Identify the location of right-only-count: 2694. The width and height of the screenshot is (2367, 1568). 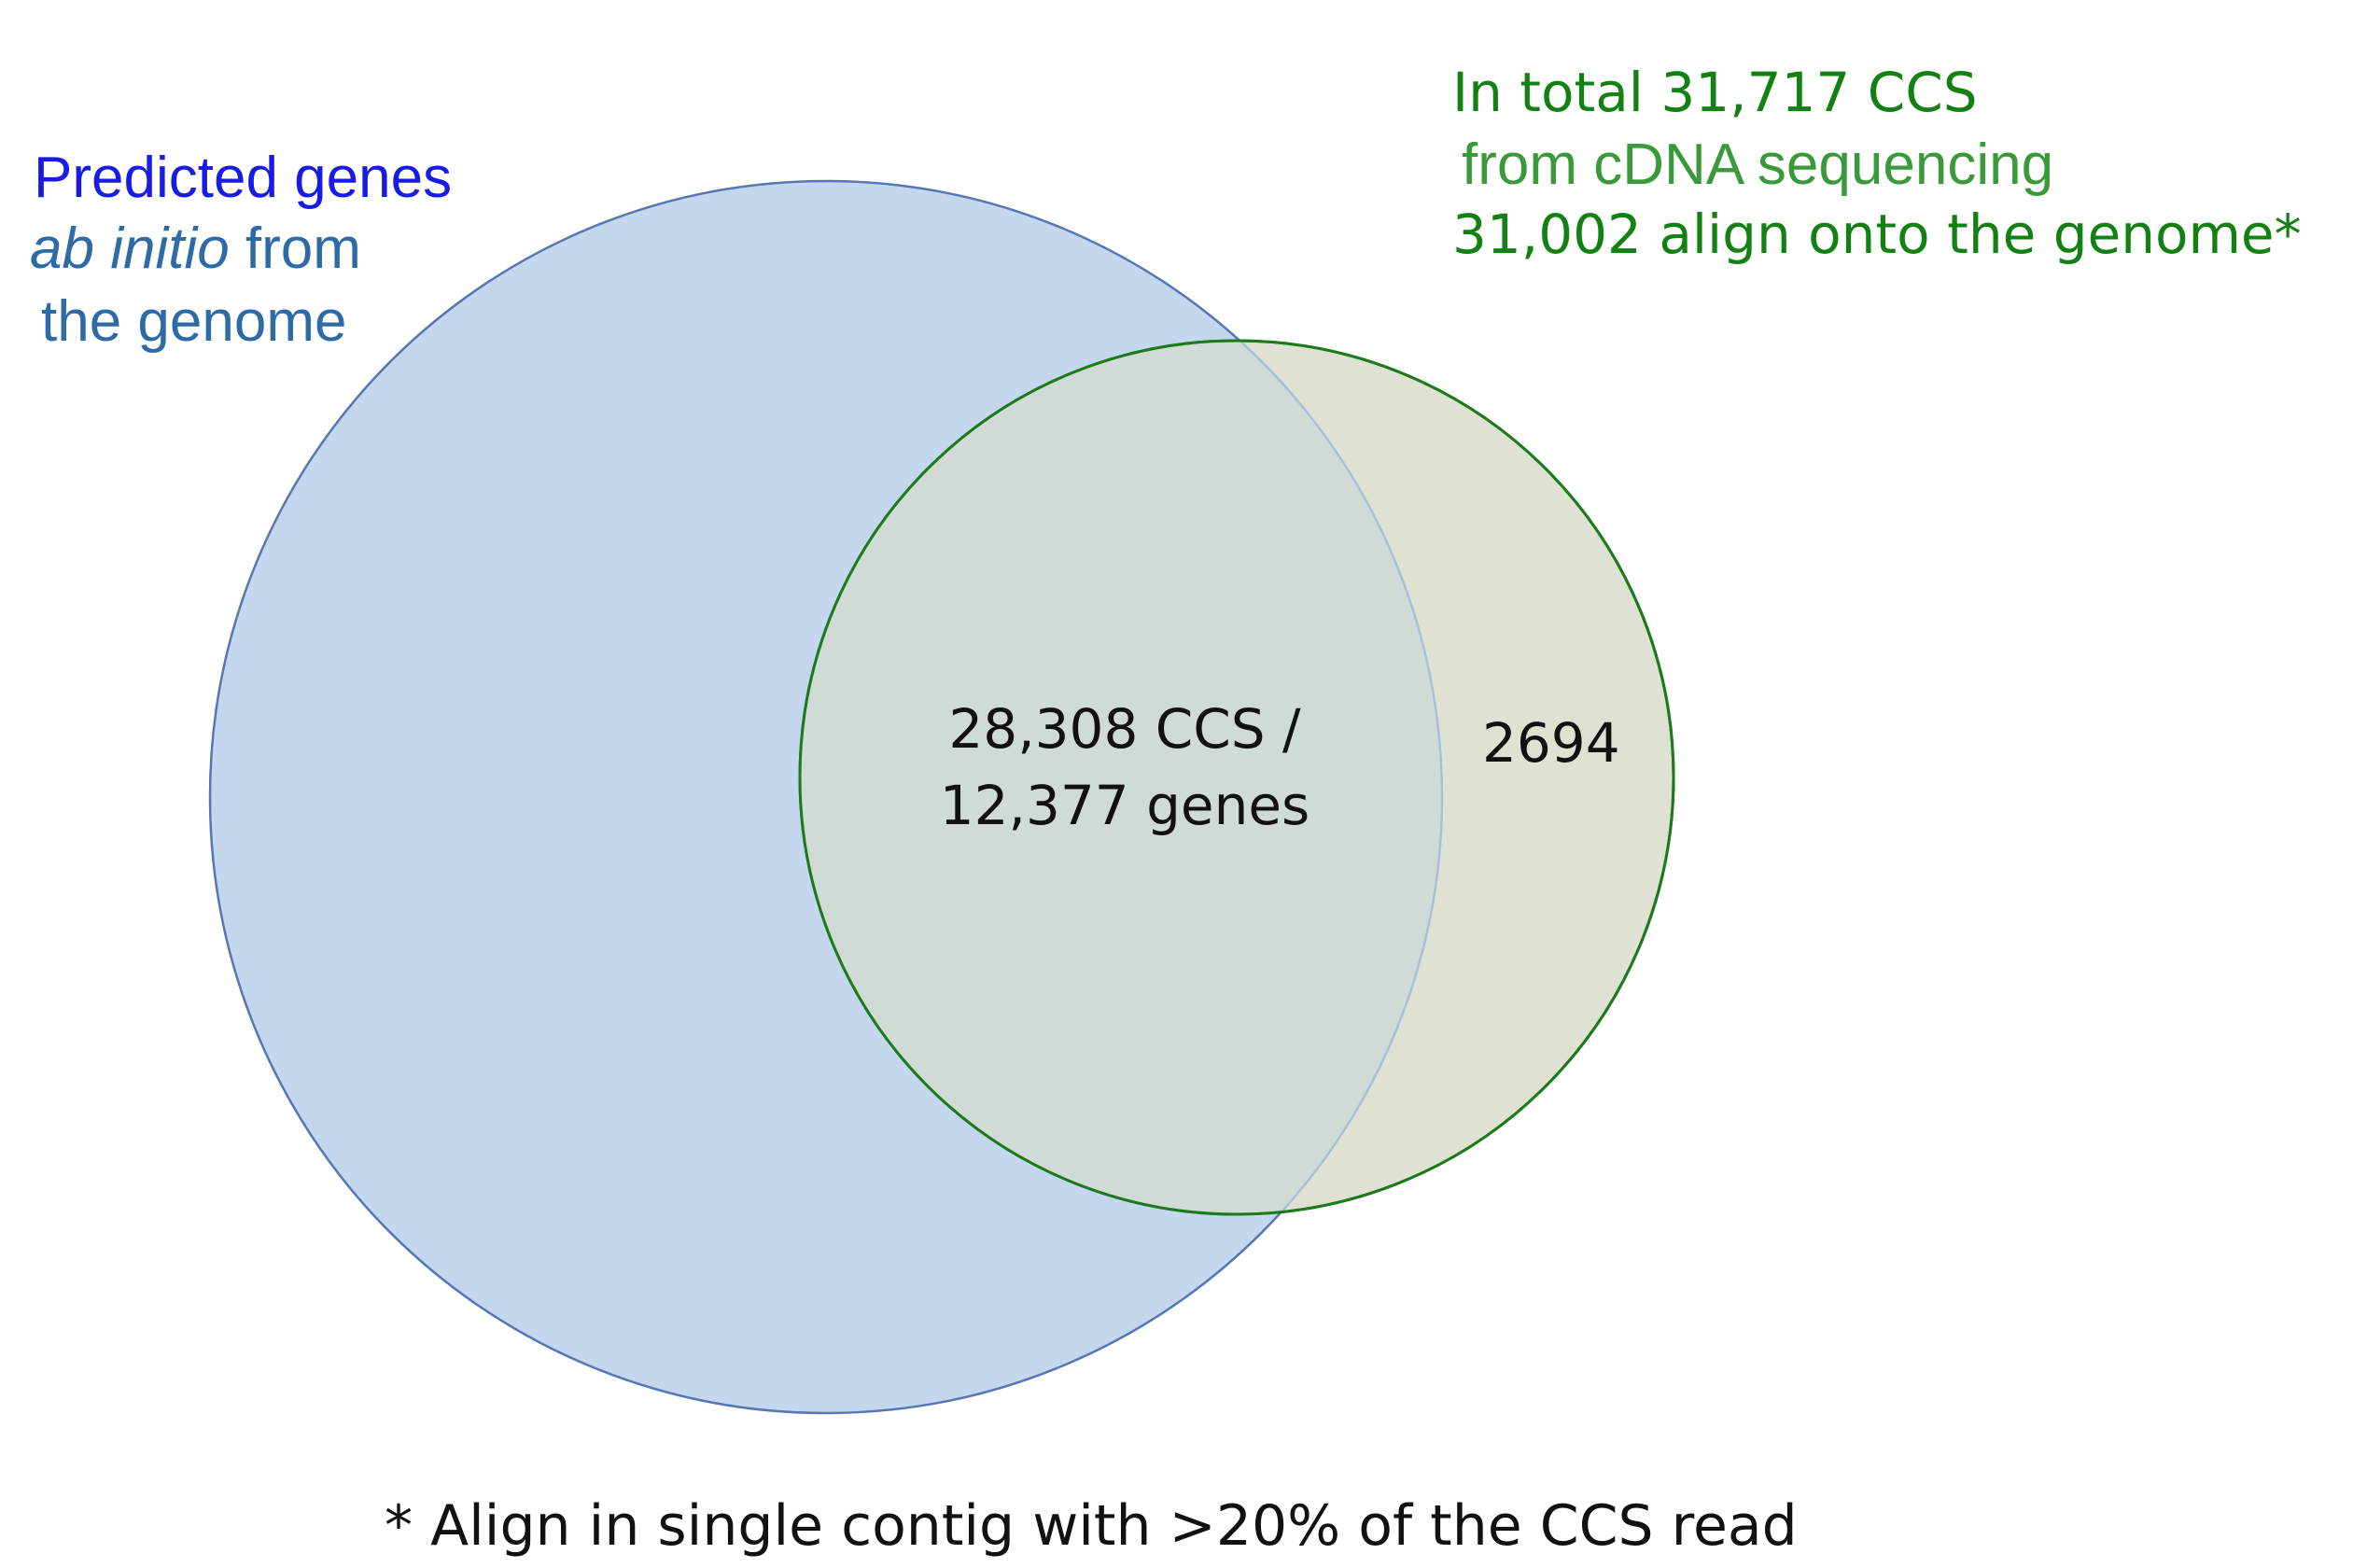
(1551, 743).